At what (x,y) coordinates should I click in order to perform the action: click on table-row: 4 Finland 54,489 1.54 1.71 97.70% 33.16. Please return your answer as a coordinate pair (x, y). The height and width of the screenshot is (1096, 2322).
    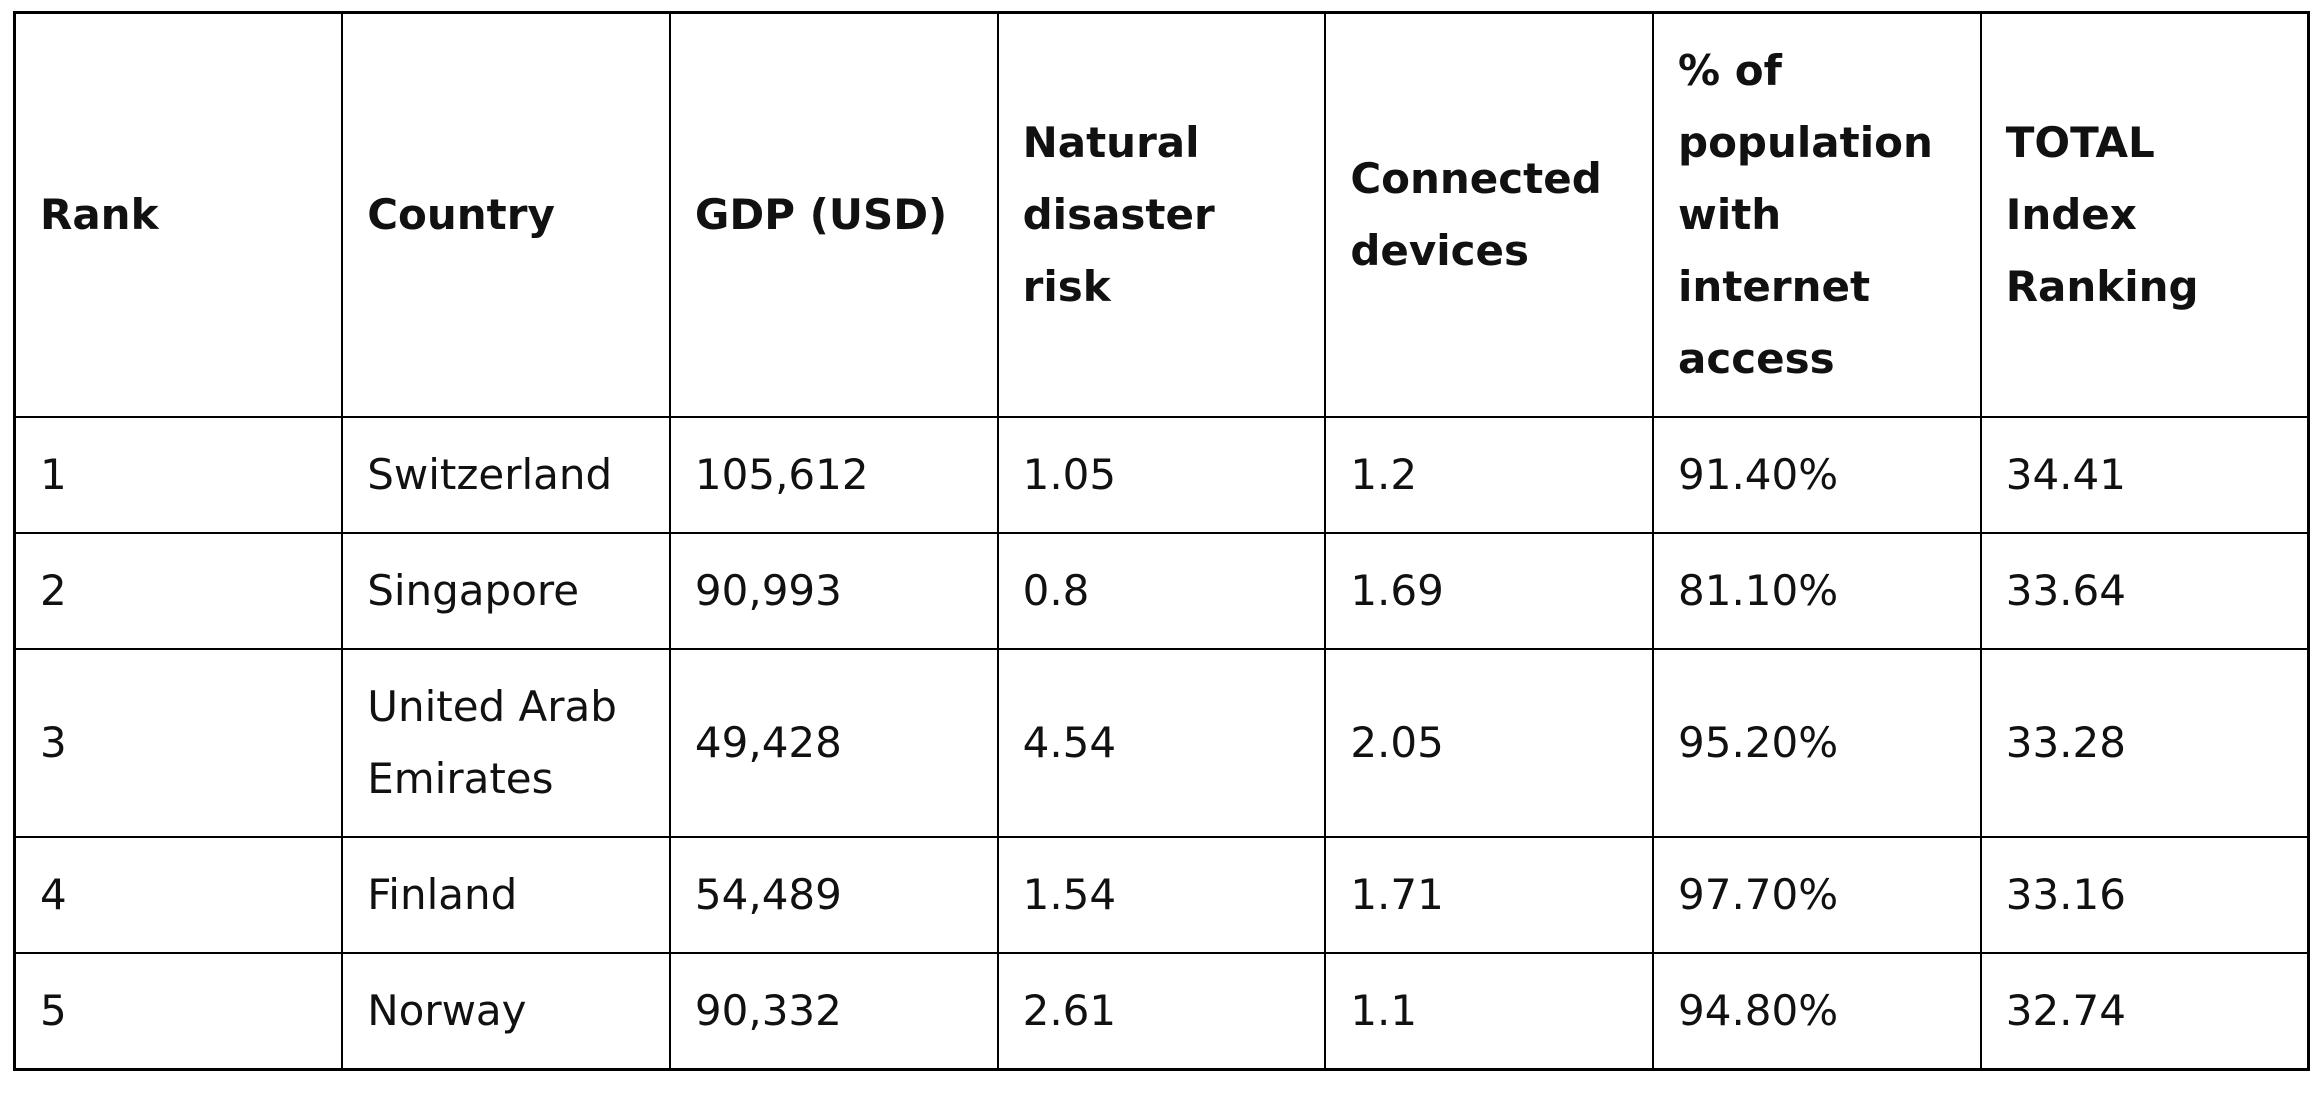
    Looking at the image, I should click on (1161, 895).